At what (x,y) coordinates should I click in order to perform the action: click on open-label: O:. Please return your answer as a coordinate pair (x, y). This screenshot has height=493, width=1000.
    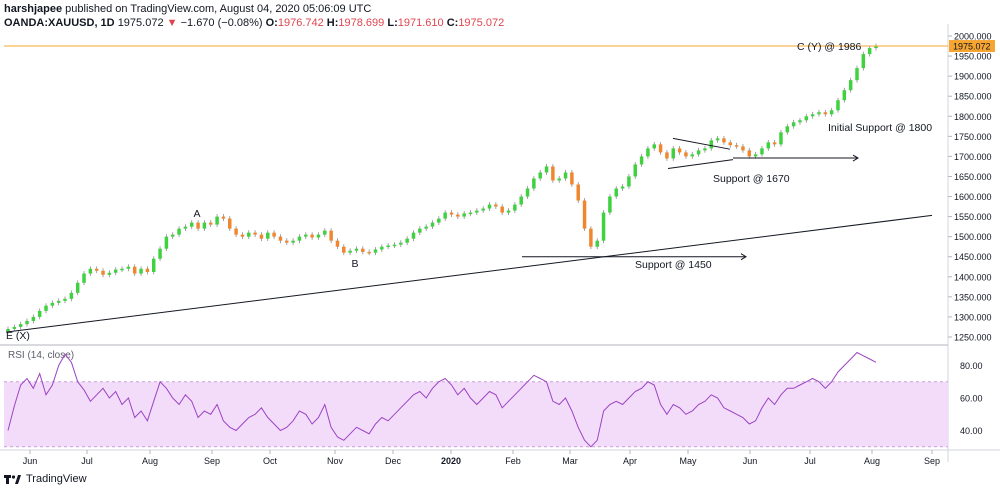
    Looking at the image, I should click on (271, 23).